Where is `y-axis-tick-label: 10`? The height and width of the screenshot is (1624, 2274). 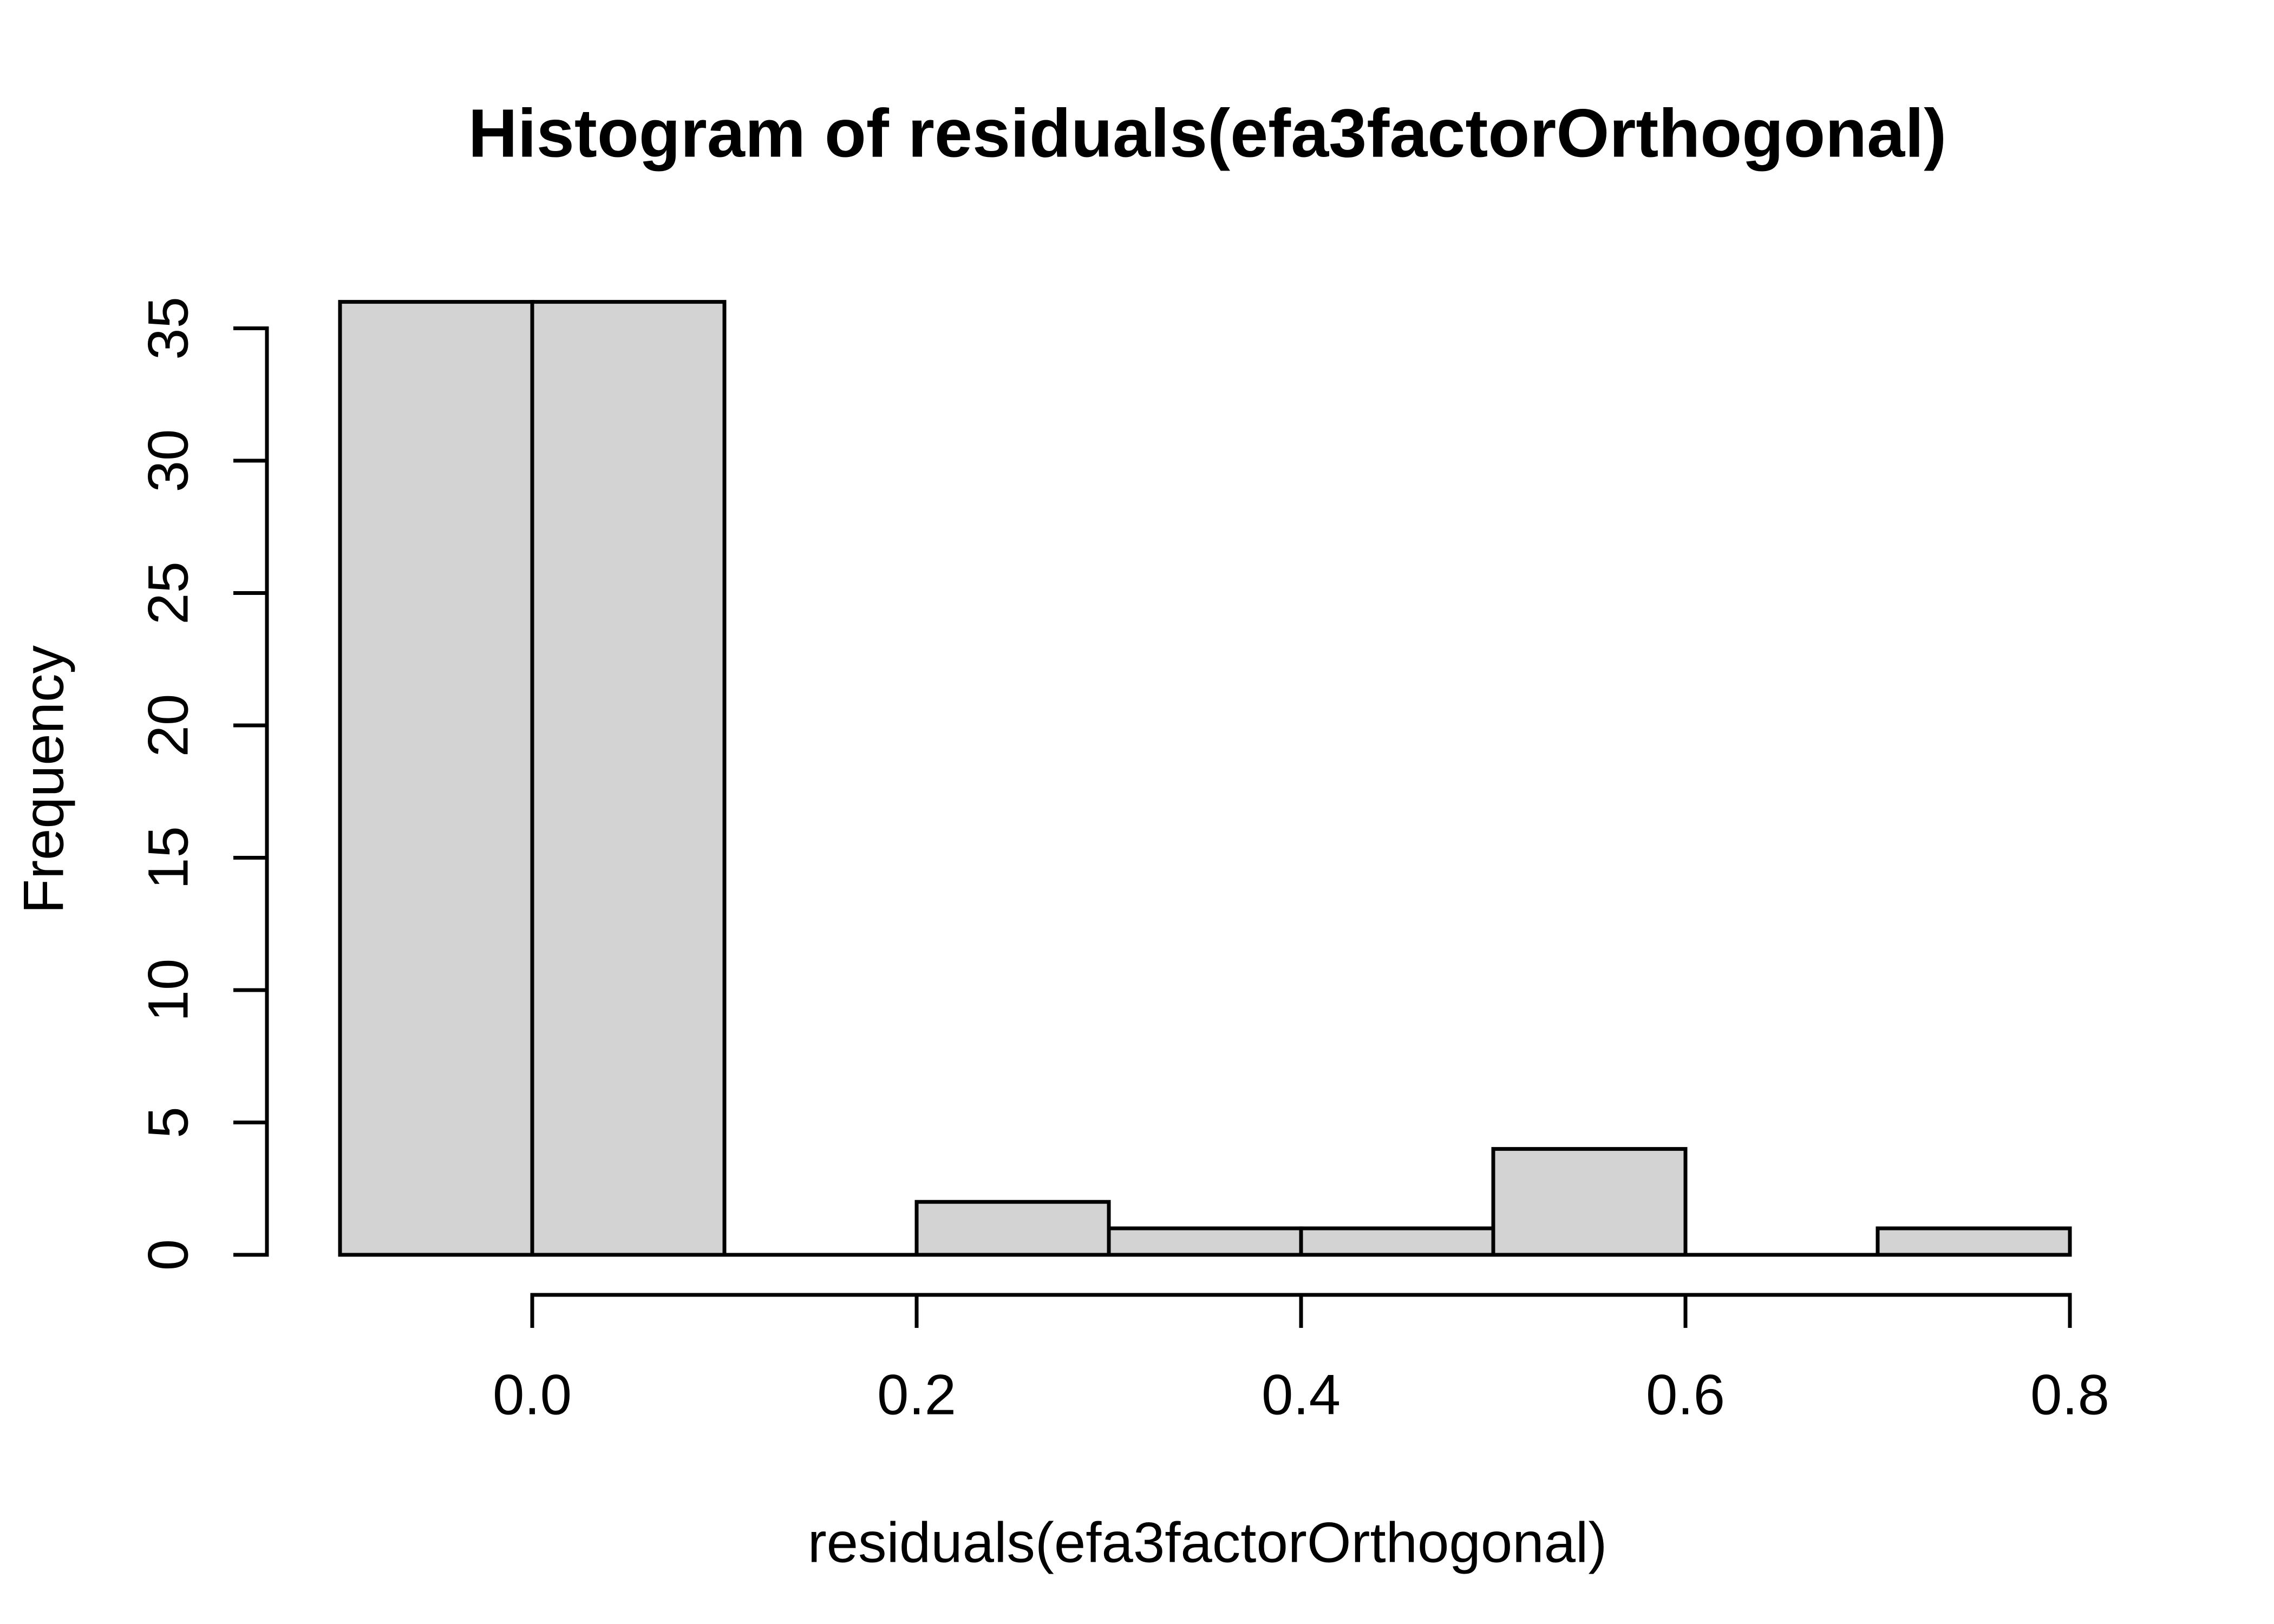
y-axis-tick-label: 10 is located at coordinates (169, 990).